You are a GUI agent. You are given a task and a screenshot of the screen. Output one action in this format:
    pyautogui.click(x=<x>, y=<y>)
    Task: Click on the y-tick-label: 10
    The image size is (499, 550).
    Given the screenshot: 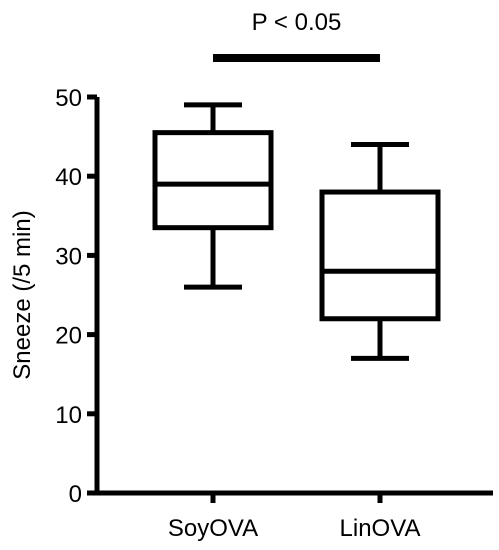 What is the action you would take?
    pyautogui.click(x=68, y=415)
    